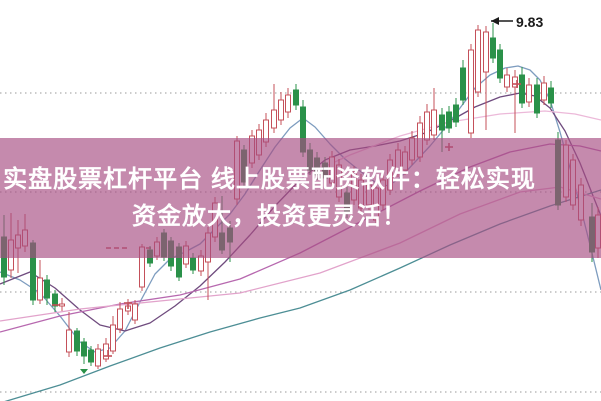 Image resolution: width=601 pixels, height=401 pixels. Describe the element at coordinates (269, 216) in the screenshot. I see `promo-line-2: 资金放大，投资更灵活！` at that location.